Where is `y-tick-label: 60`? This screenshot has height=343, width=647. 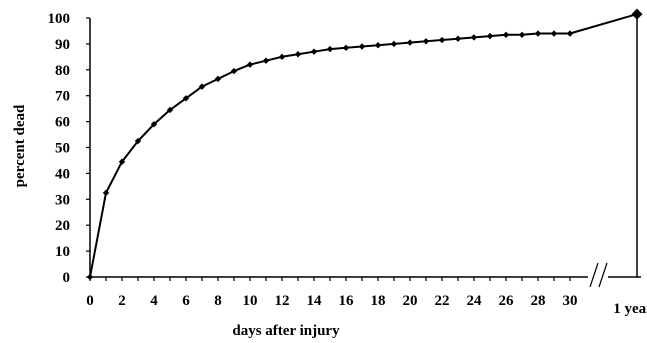 y-tick-label: 60 is located at coordinates (62, 123).